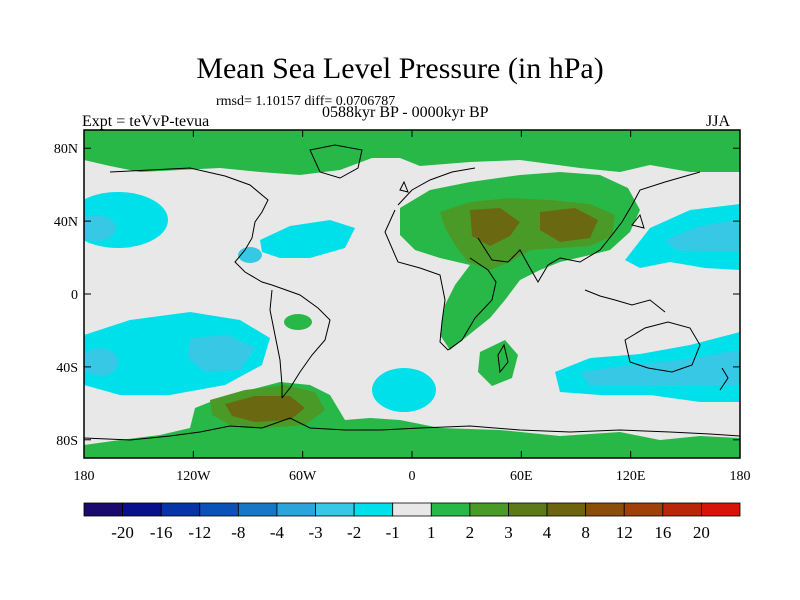  Describe the element at coordinates (306, 101) in the screenshot. I see `stats-text: rmsd= 1.10157 diff= 0.0706787` at that location.